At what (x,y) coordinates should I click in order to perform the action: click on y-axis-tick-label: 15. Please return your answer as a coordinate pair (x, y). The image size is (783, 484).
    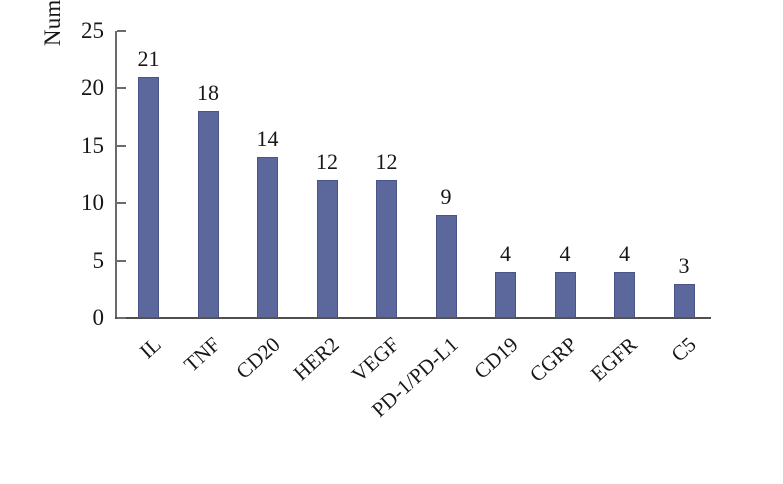
    Looking at the image, I should click on (92, 145).